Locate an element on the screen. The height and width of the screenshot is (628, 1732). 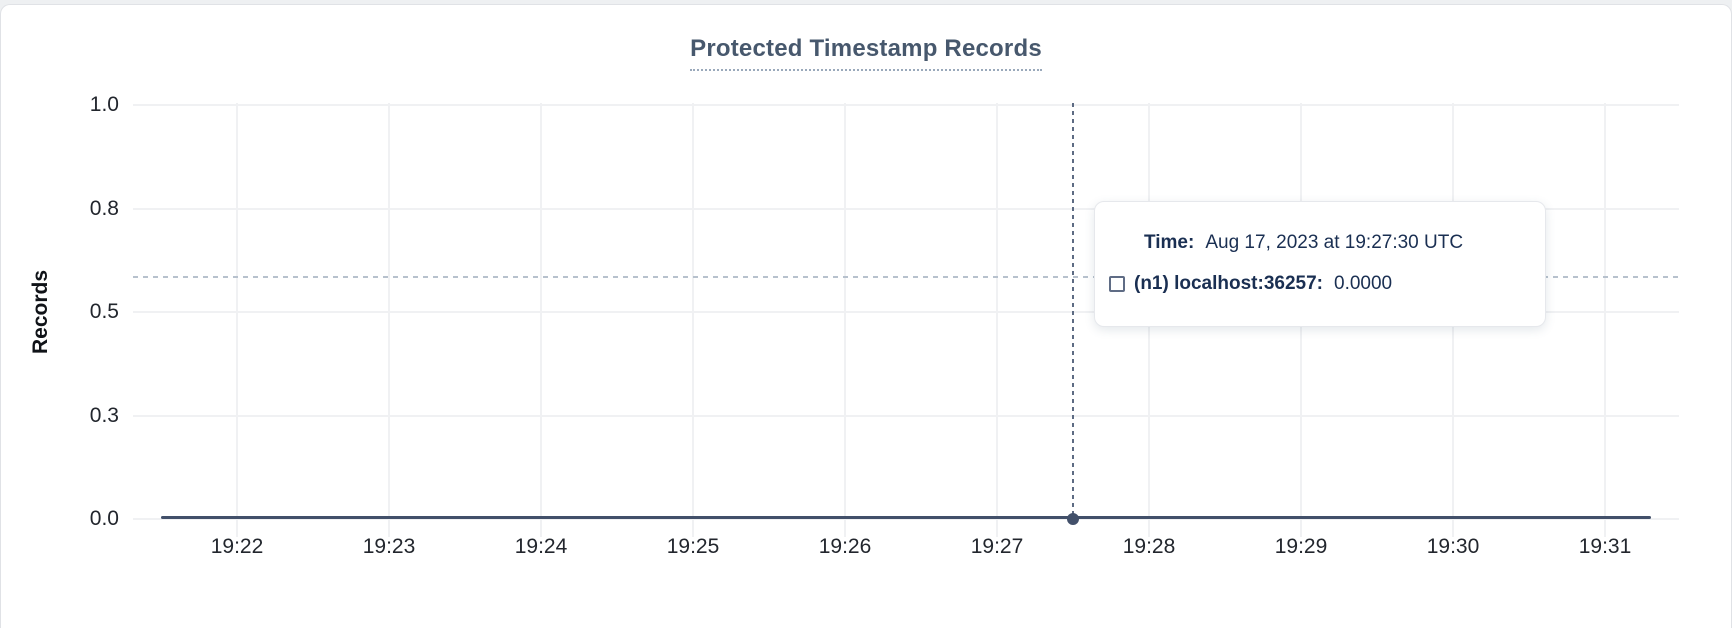
tooltip-time-label: Time: is located at coordinates (1169, 242).